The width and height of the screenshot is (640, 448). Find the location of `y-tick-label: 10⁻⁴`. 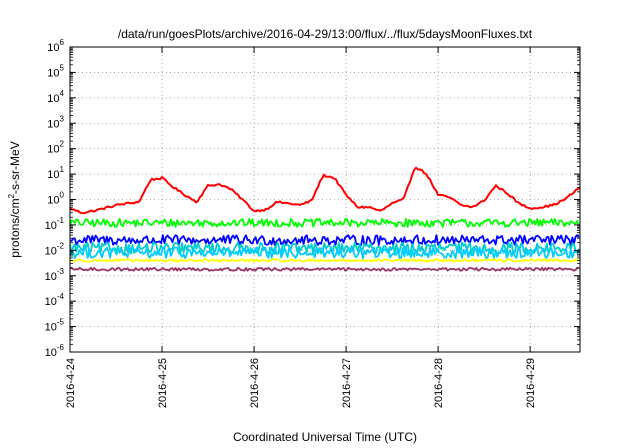

y-tick-label: 10⁻⁴ is located at coordinates (55, 300).